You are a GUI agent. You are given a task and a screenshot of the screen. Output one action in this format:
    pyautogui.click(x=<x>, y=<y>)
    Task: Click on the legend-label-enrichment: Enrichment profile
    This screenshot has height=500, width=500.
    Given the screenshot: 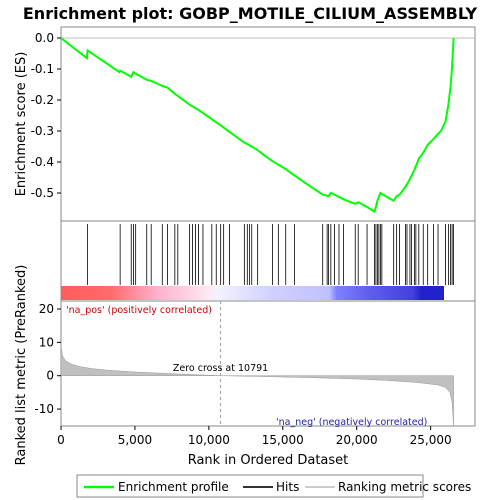 What is the action you would take?
    pyautogui.click(x=173, y=487)
    